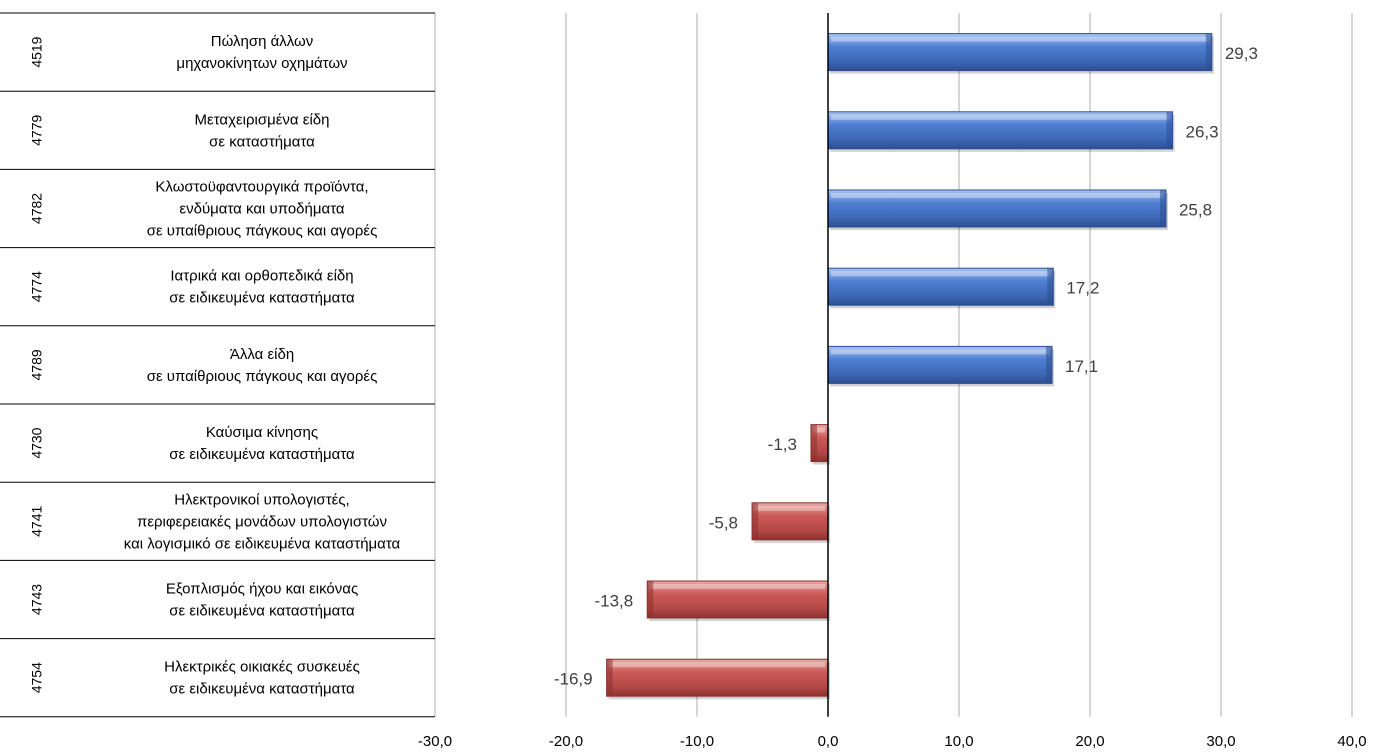  Describe the element at coordinates (958, 741) in the screenshot. I see `x-tick-label: 10,0` at that location.